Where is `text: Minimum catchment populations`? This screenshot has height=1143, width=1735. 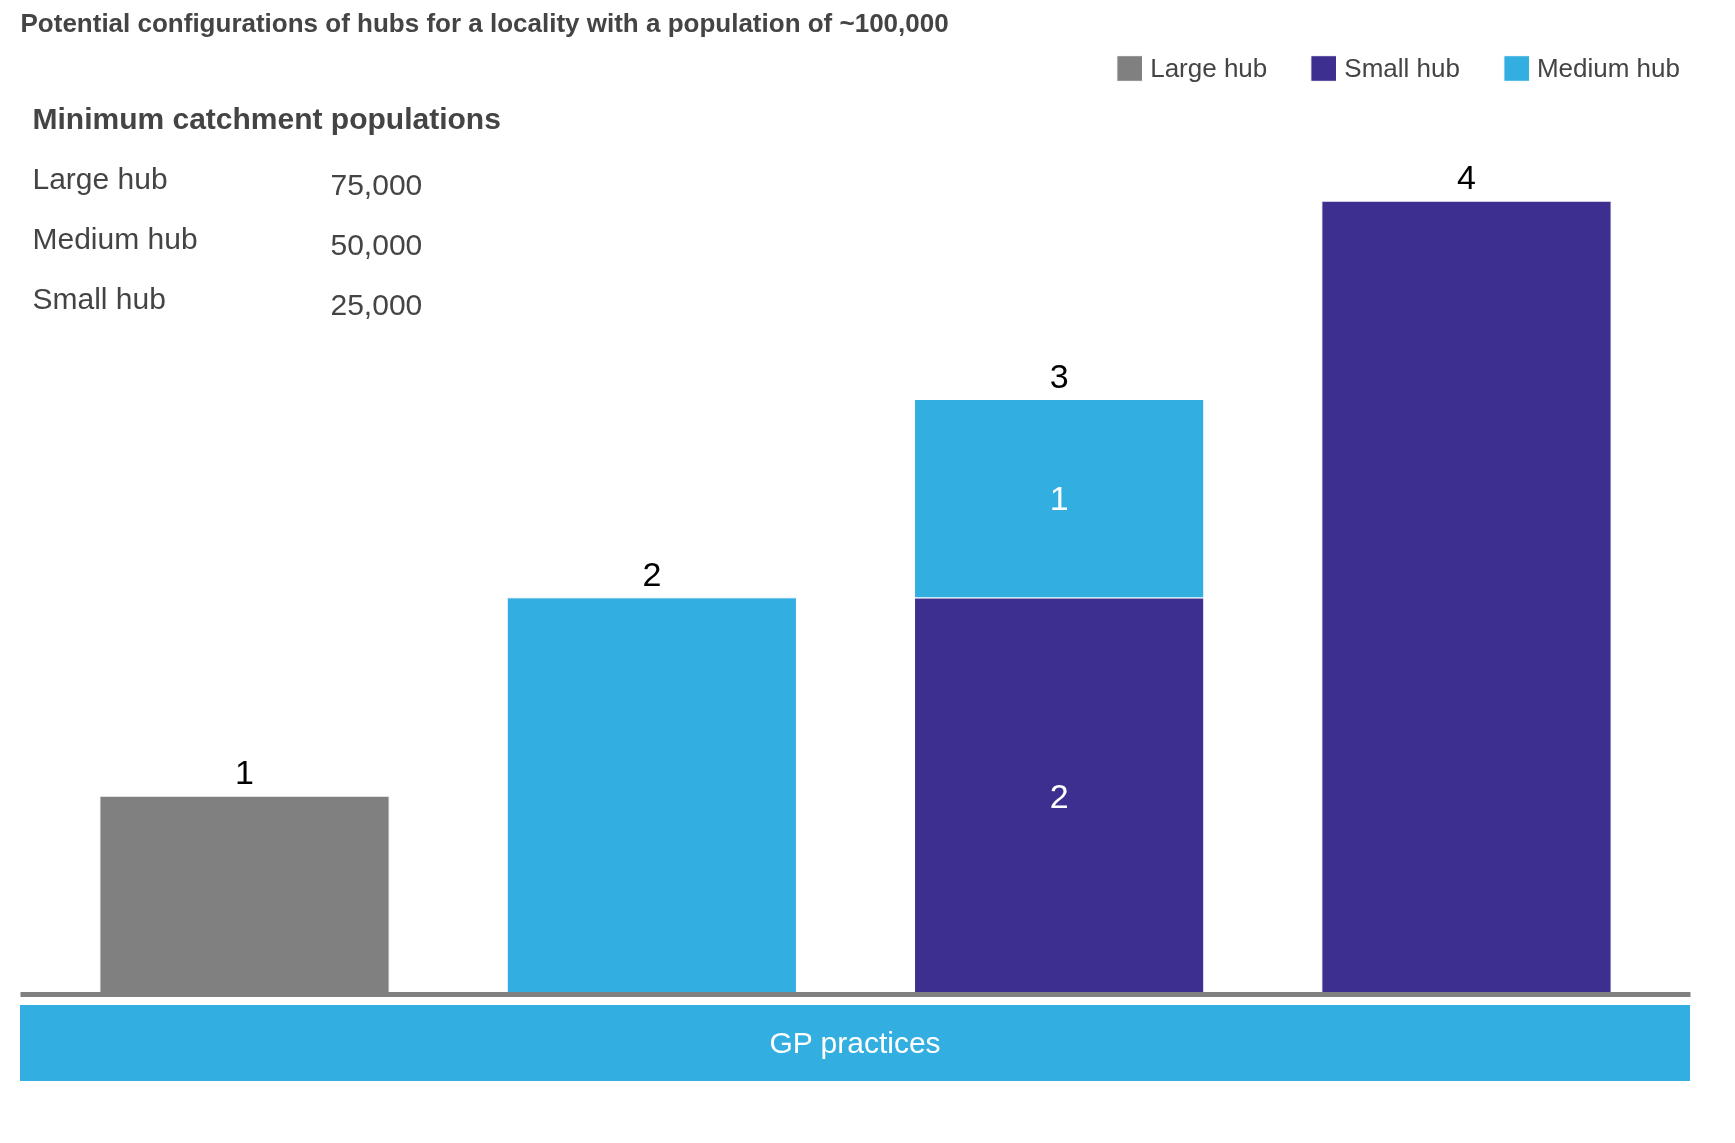 text: Minimum catchment populations is located at coordinates (266, 118).